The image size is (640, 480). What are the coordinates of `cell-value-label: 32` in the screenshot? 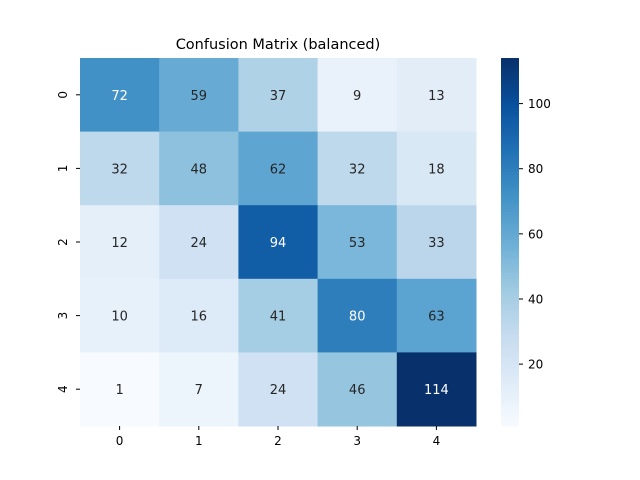 It's located at (357, 169).